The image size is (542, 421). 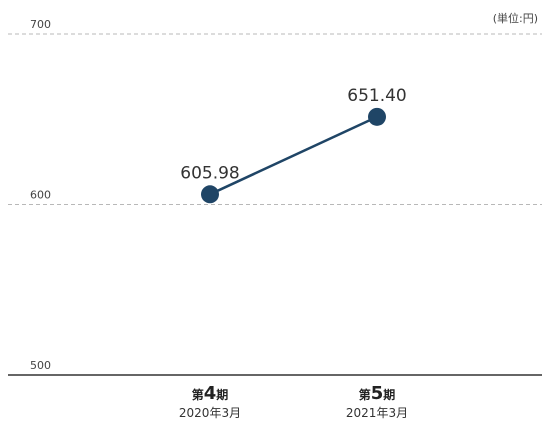 What do you see at coordinates (210, 413) in the screenshot?
I see `date-label: 2020年3月` at bounding box center [210, 413].